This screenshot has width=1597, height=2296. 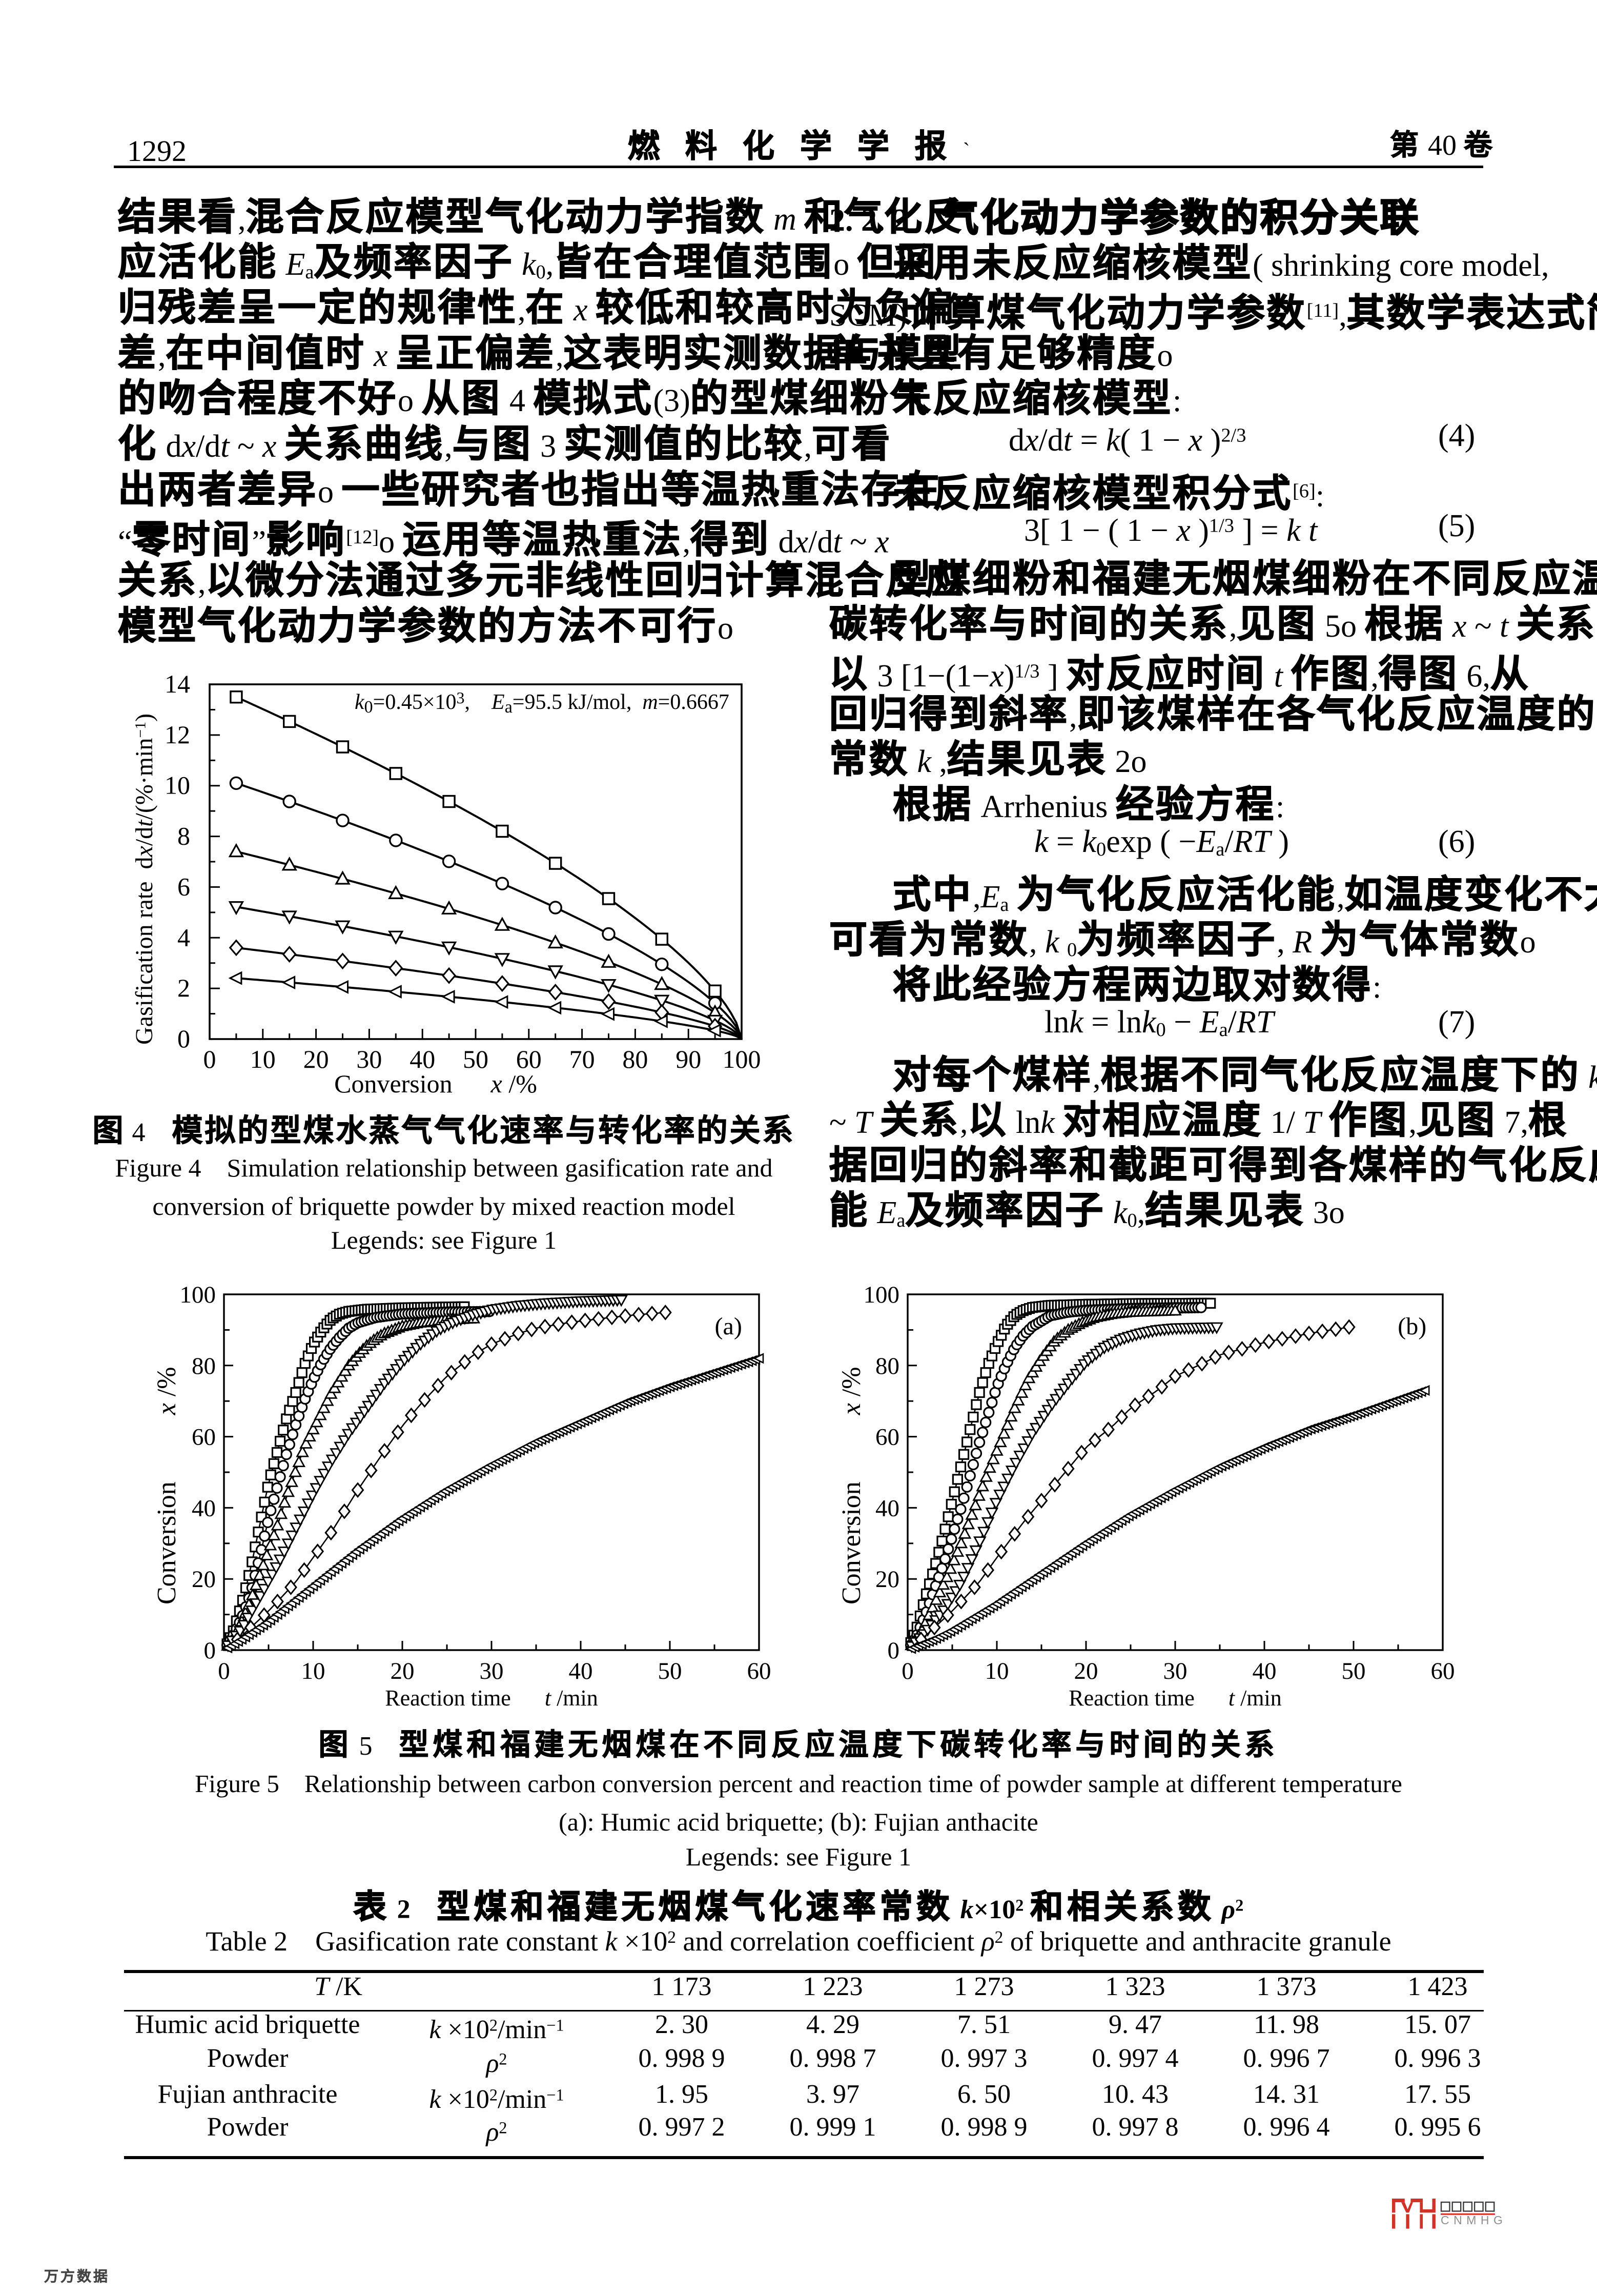 What do you see at coordinates (1412, 1326) in the screenshot?
I see `svg-text: (b)` at bounding box center [1412, 1326].